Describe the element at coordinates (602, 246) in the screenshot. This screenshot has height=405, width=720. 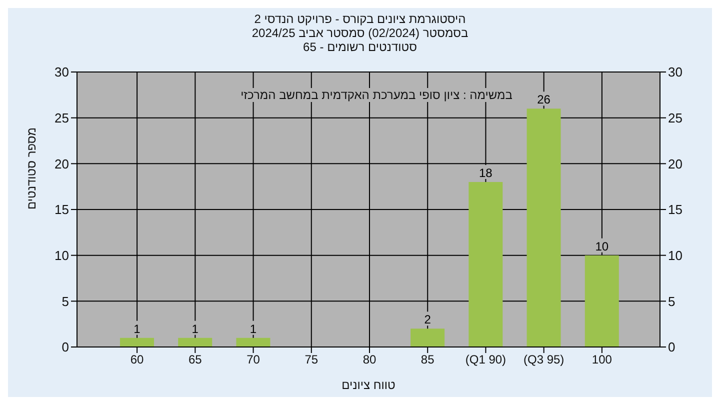
I see `data-label: 10` at that location.